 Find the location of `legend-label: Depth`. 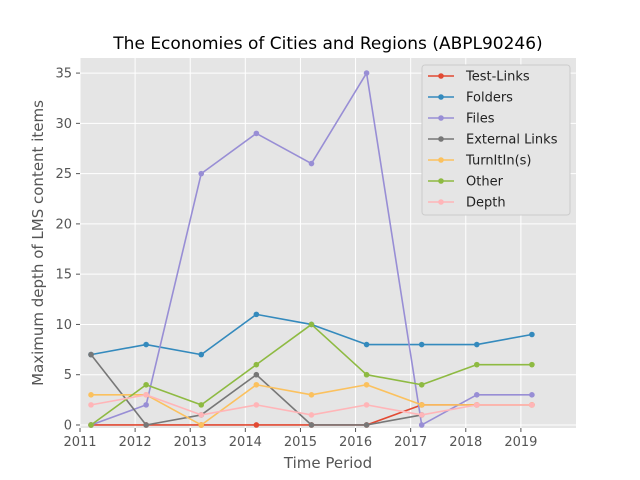

legend-label: Depth is located at coordinates (486, 203).